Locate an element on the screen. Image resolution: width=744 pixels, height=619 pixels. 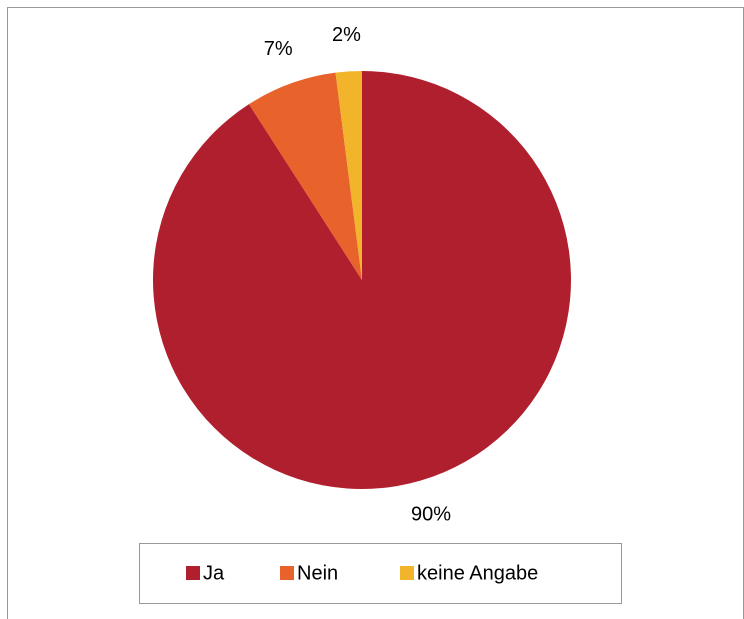
legend-label: Nein is located at coordinates (317, 573).